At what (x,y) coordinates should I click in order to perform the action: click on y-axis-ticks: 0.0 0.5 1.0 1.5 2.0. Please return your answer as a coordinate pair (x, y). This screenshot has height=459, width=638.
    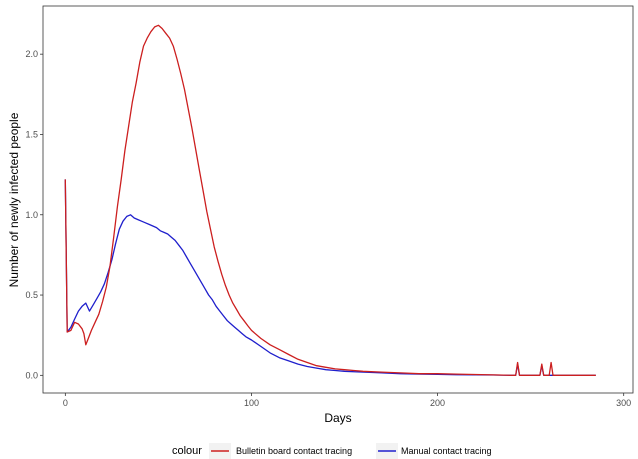
    Looking at the image, I should click on (34, 214).